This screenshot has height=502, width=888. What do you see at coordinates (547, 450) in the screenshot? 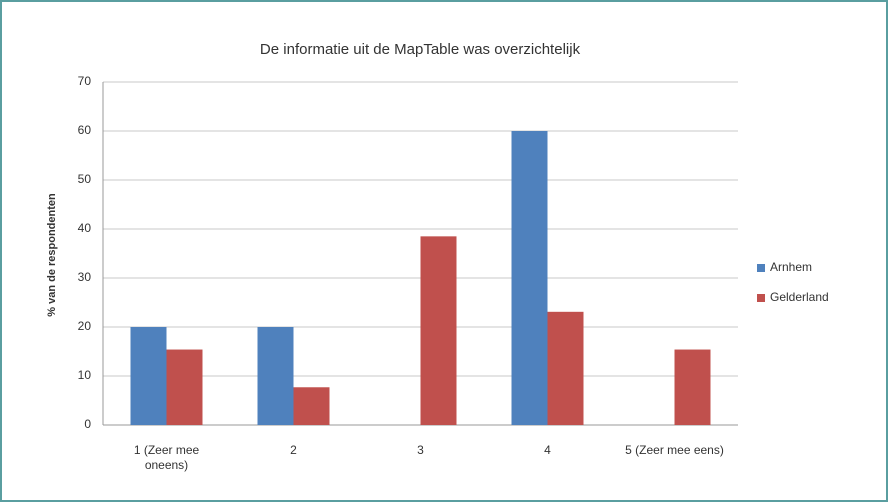
I see `x-tick-label: 4` at bounding box center [547, 450].